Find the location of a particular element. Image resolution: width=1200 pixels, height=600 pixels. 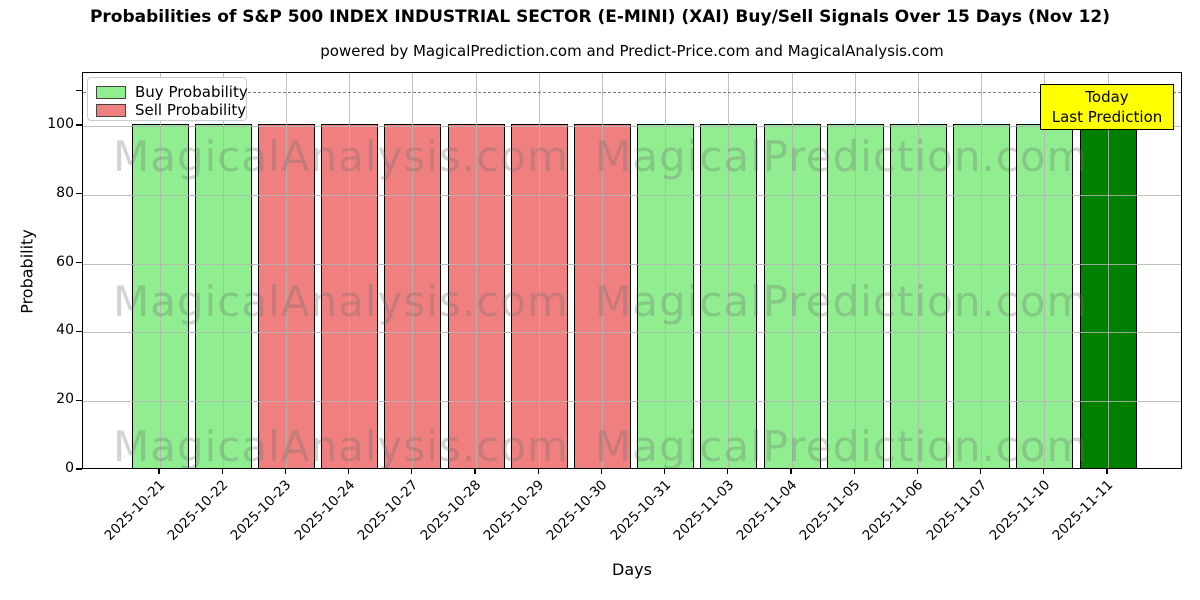

y-tick-label-80: 80 is located at coordinates (65, 192).